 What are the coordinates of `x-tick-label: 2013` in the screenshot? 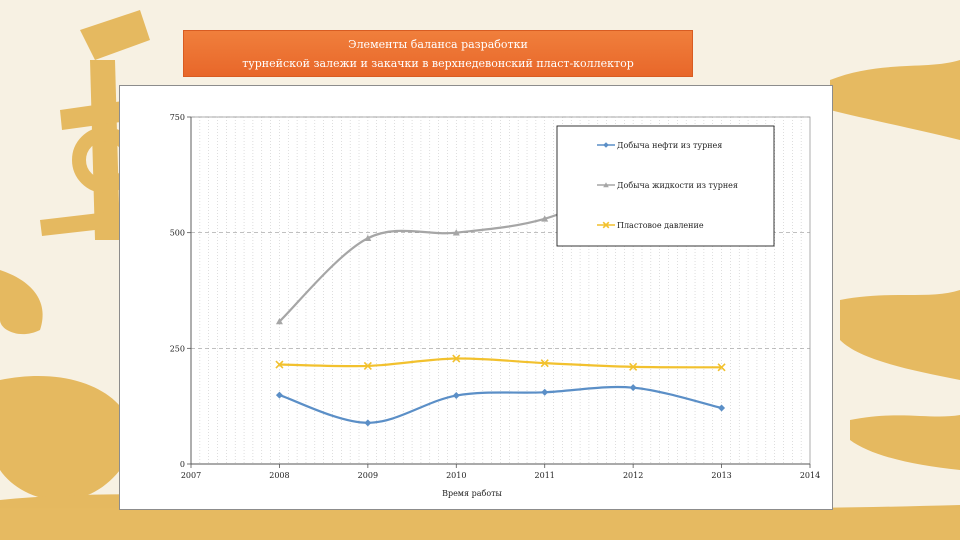 It's located at (721, 475).